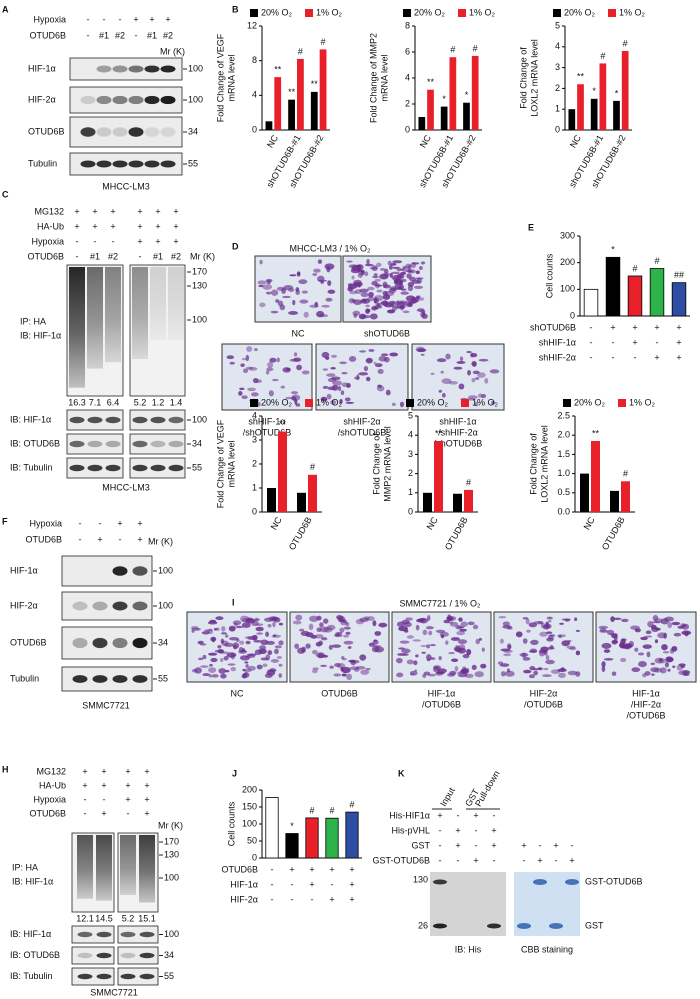  What do you see at coordinates (52, 785) in the screenshot?
I see `condition-label: HA-Ub` at bounding box center [52, 785].